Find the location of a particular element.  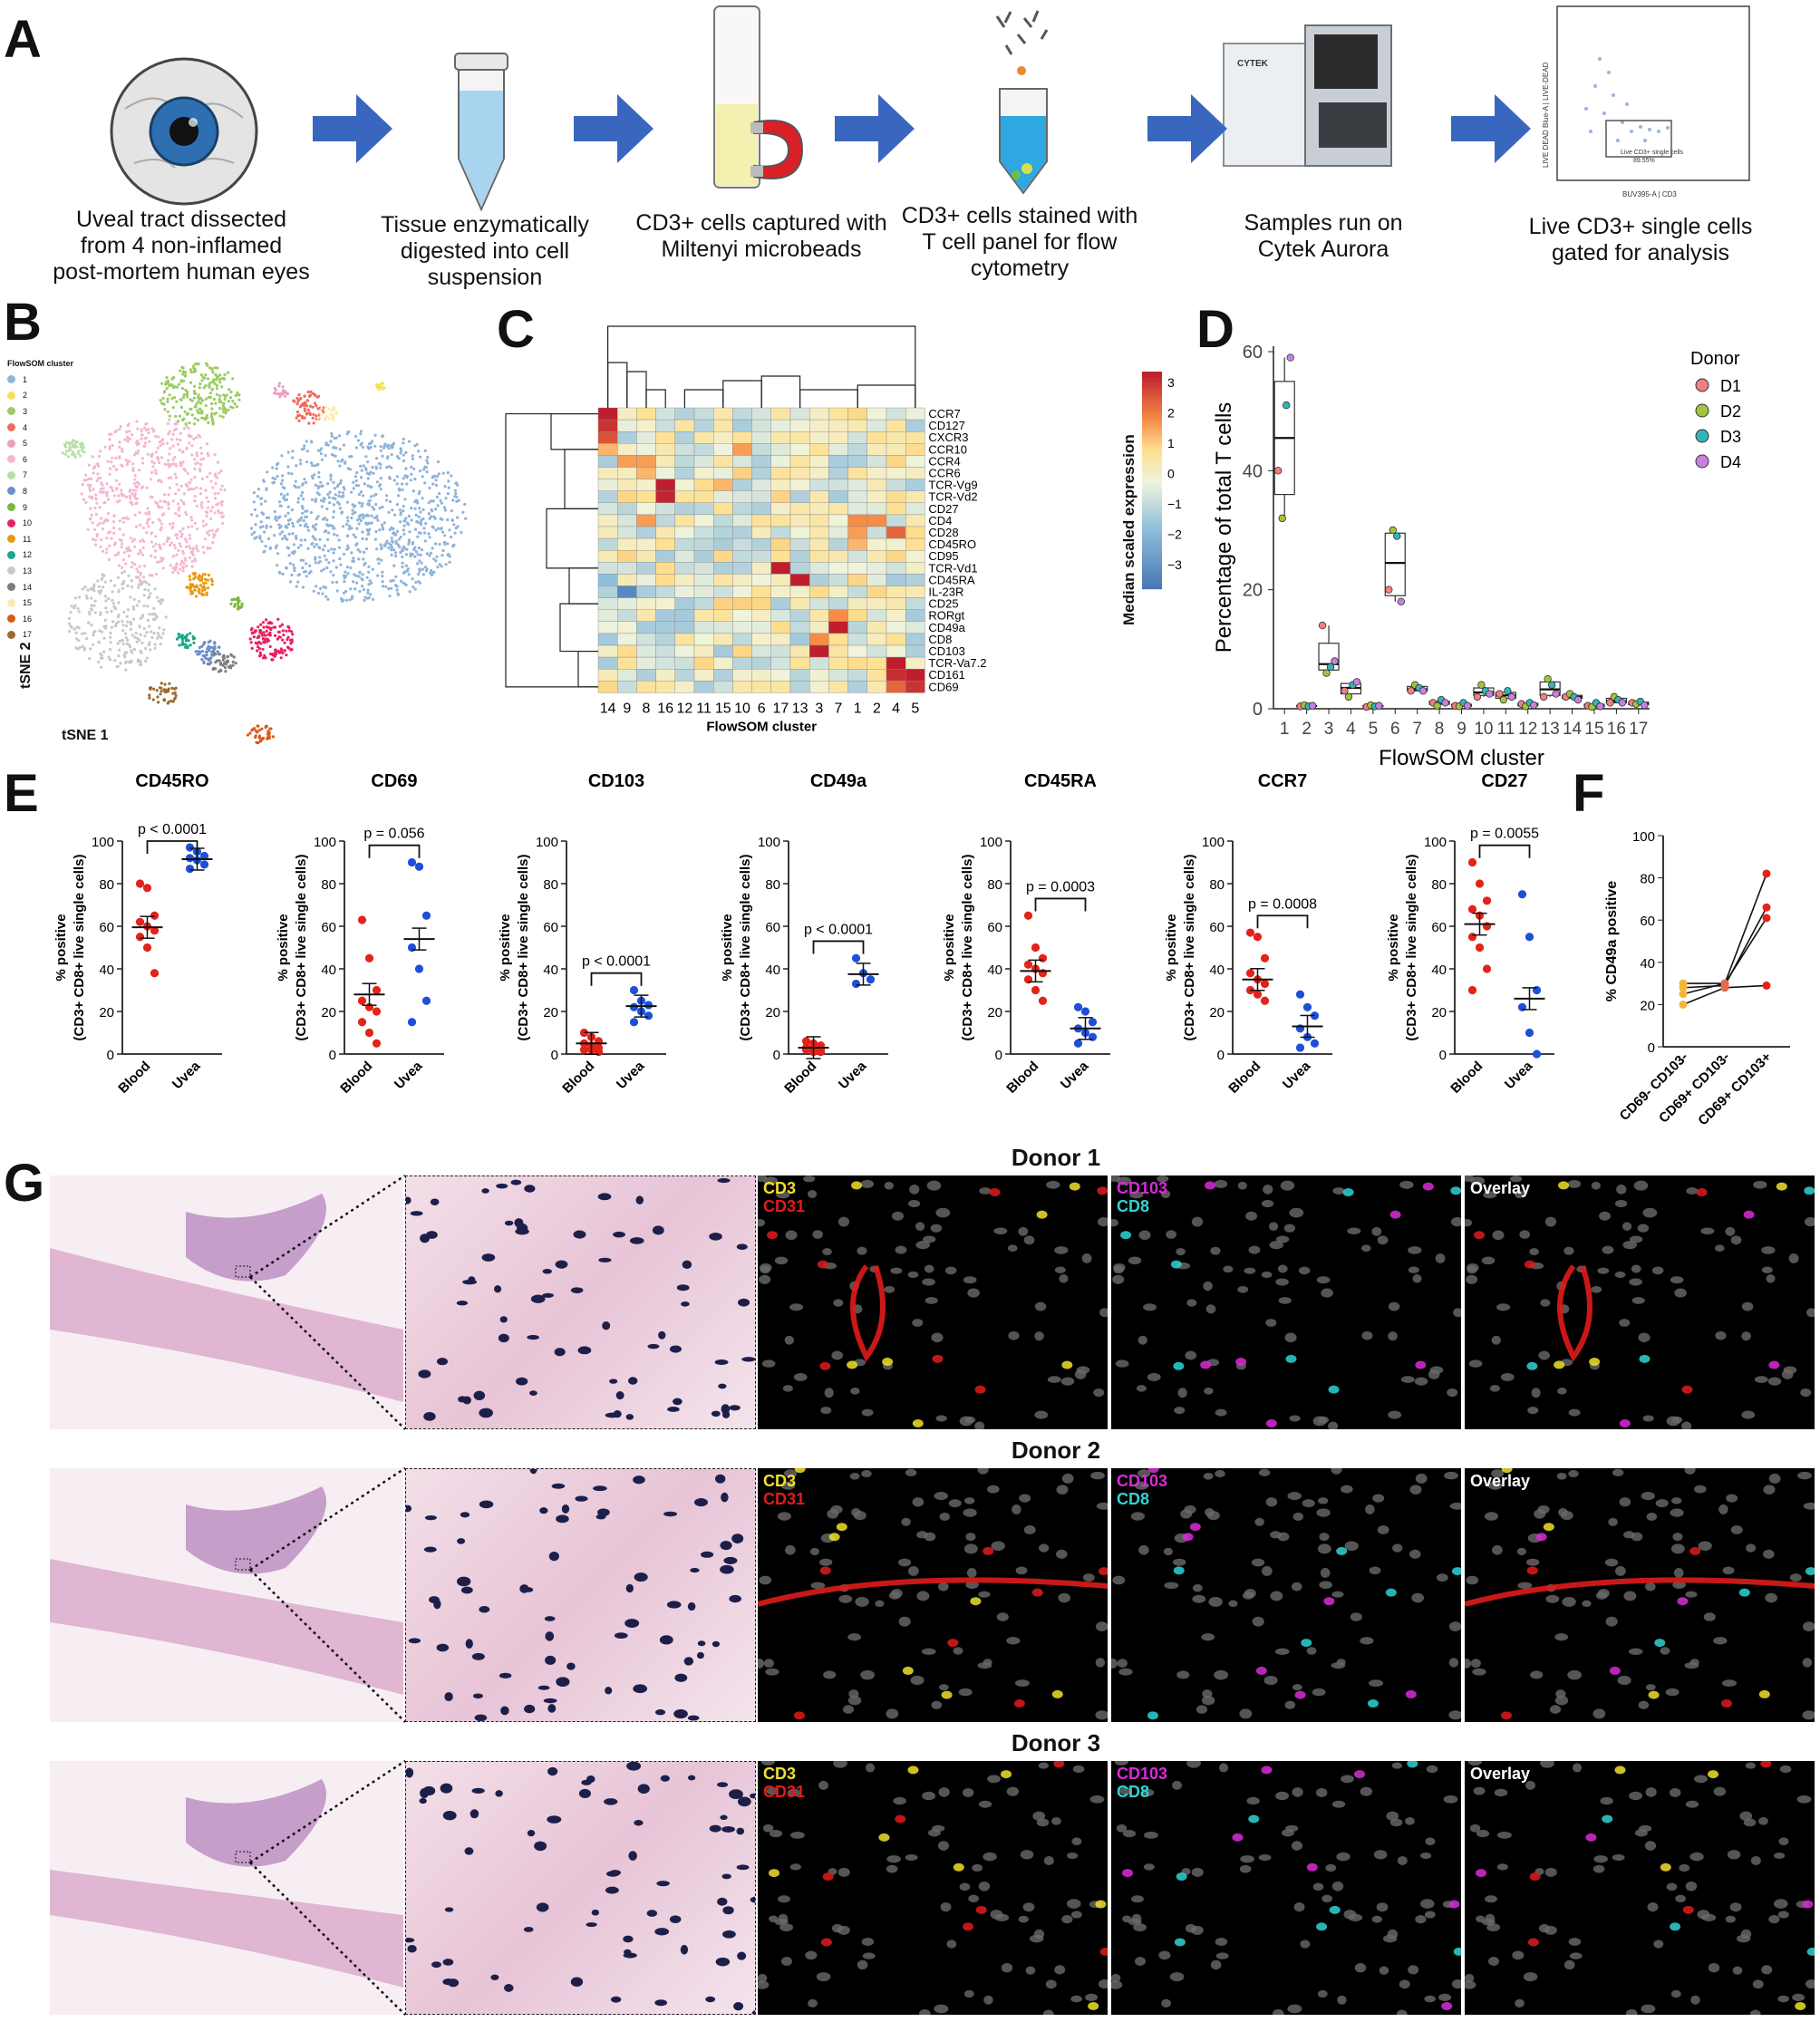

chart-title: CD45RA is located at coordinates (1060, 781).